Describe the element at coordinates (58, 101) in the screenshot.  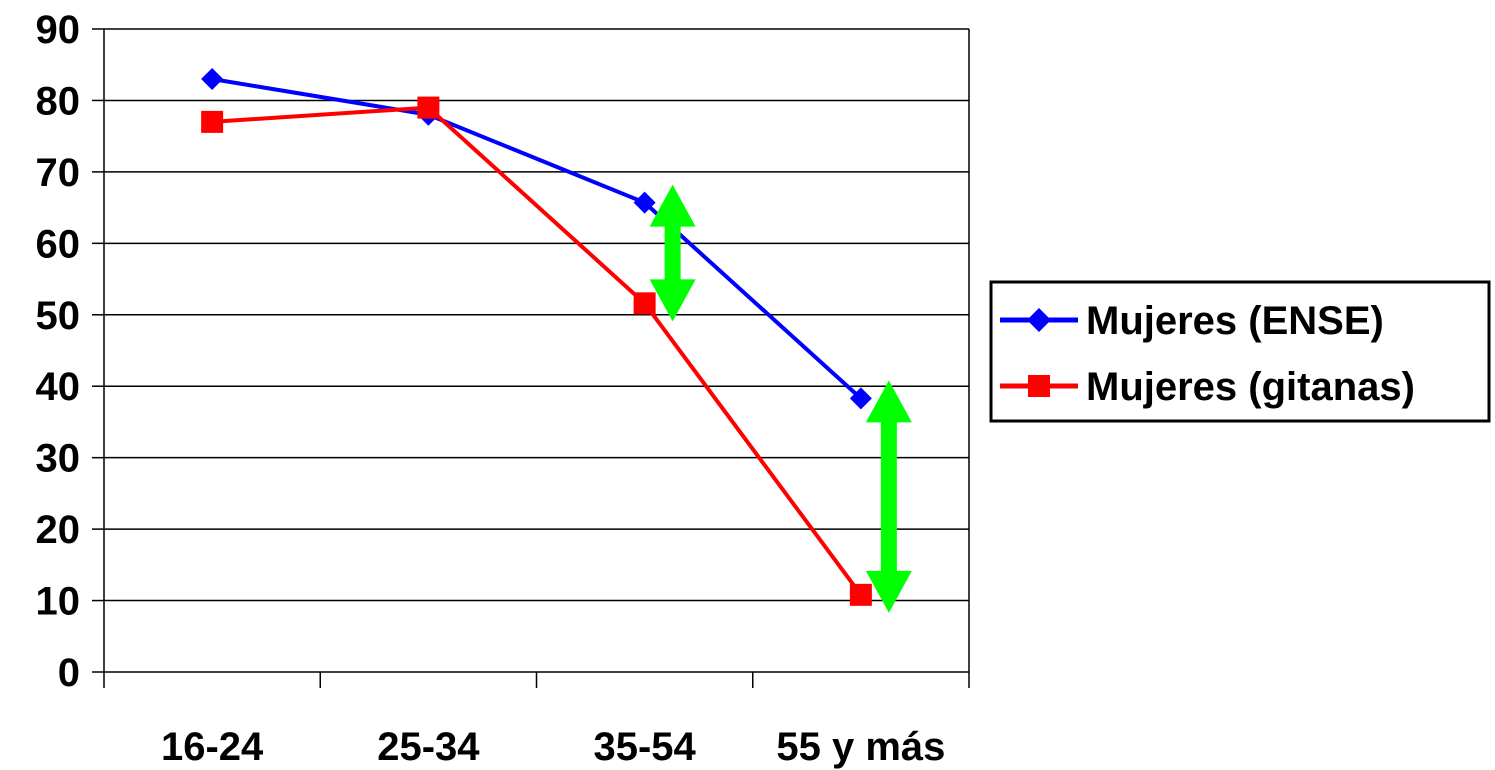
I see `y-tick-label-80: 80` at that location.